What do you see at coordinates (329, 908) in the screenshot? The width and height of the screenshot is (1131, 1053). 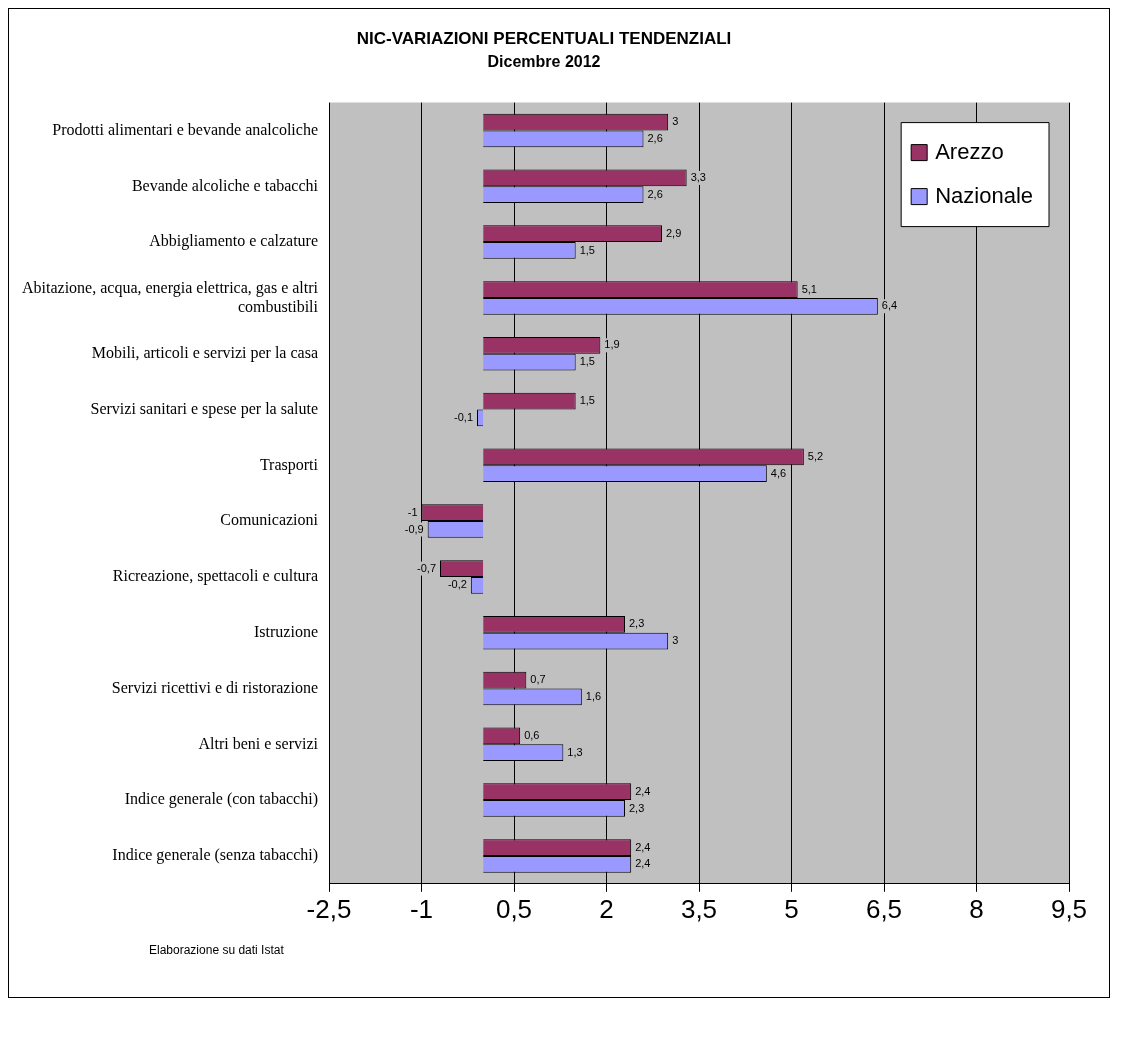 I see `x-tick-label: -2,5` at bounding box center [329, 908].